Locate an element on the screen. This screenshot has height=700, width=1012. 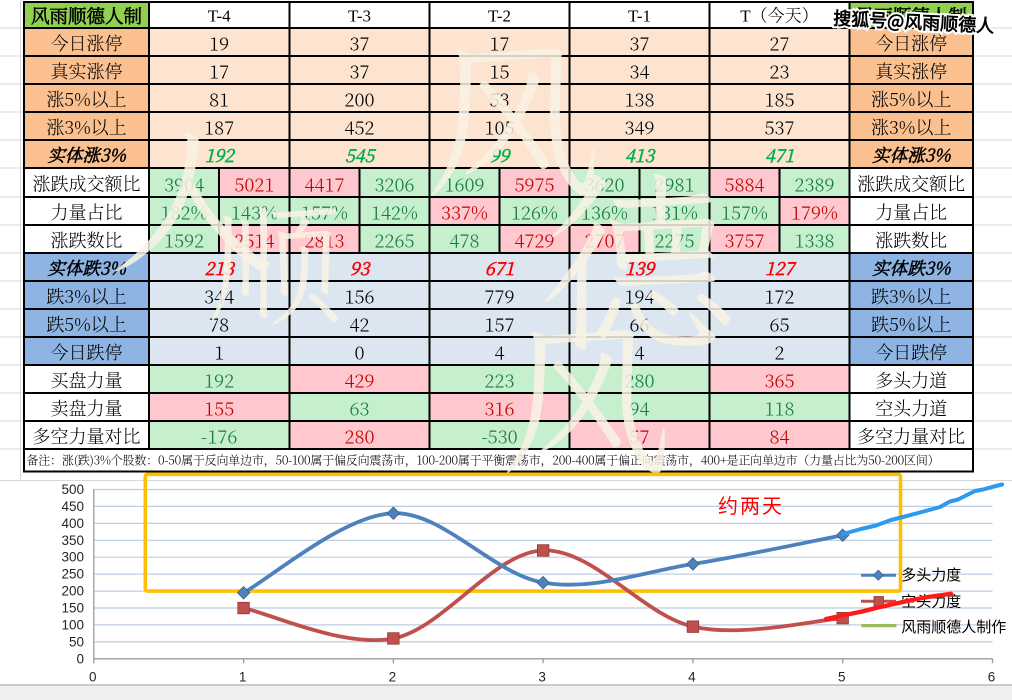
svg-text: 德 is located at coordinates (638, 258).